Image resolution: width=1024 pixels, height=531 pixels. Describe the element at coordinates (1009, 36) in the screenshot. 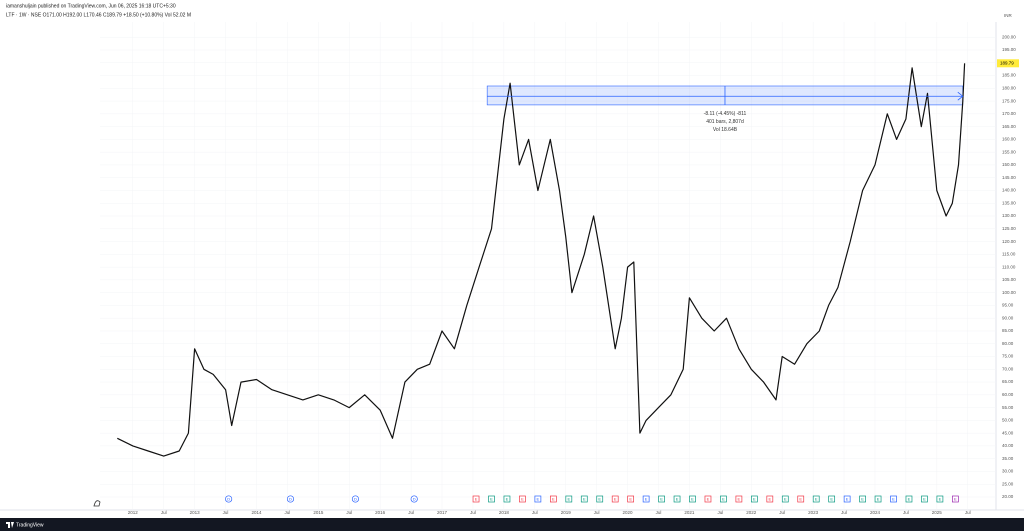

I see `y-tick-label: 200.00` at that location.